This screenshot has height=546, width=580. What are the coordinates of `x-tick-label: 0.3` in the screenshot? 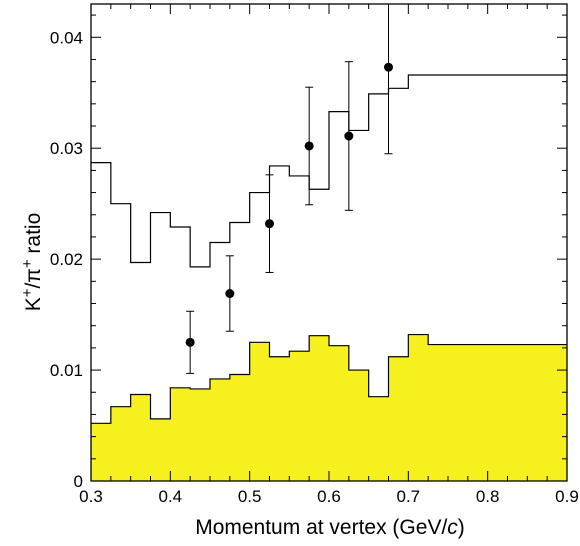 It's located at (91, 496).